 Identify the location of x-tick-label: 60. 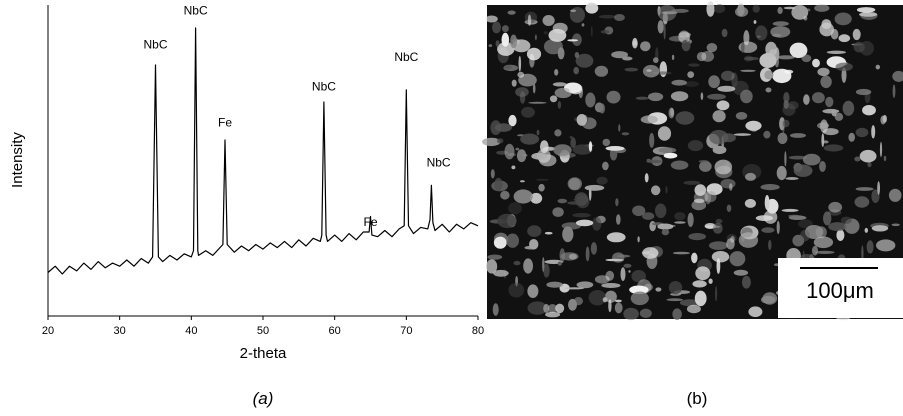
(335, 331).